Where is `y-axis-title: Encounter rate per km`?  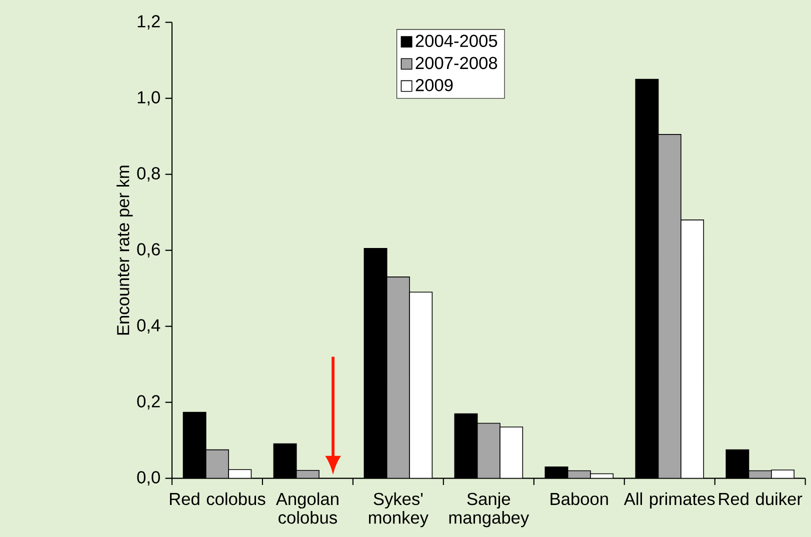
y-axis-title: Encounter rate per km is located at coordinates (124, 250).